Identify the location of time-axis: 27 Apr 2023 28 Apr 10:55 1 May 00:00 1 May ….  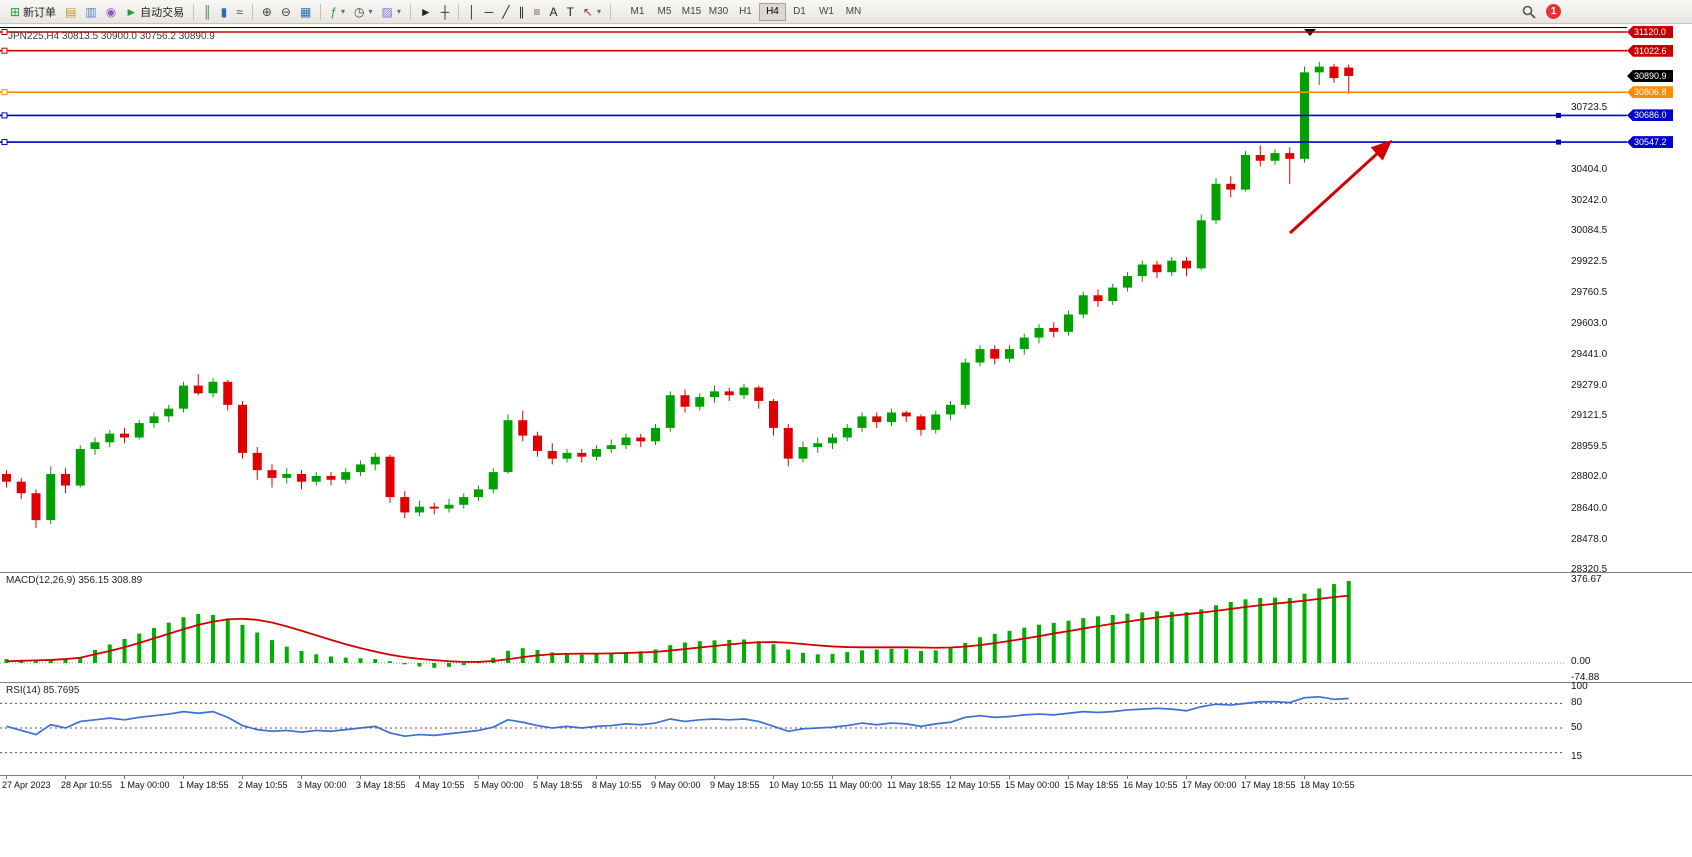
(846, 785).